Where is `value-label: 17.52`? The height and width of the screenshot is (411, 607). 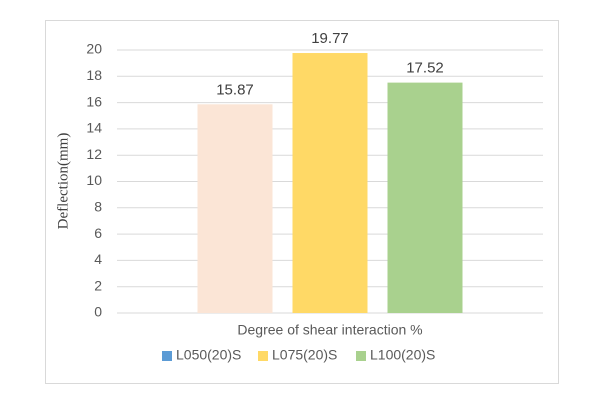
value-label: 17.52 is located at coordinates (425, 68).